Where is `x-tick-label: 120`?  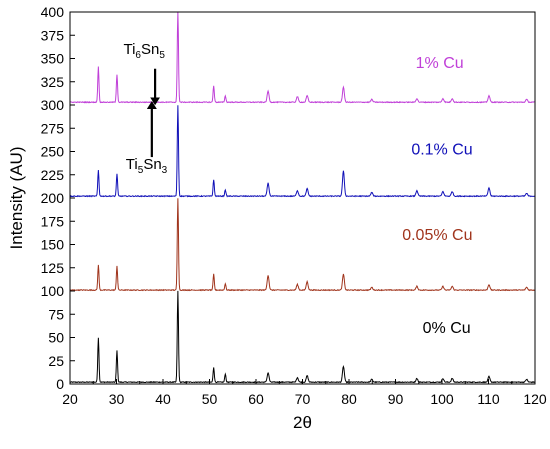 x-tick-label: 120 is located at coordinates (535, 399).